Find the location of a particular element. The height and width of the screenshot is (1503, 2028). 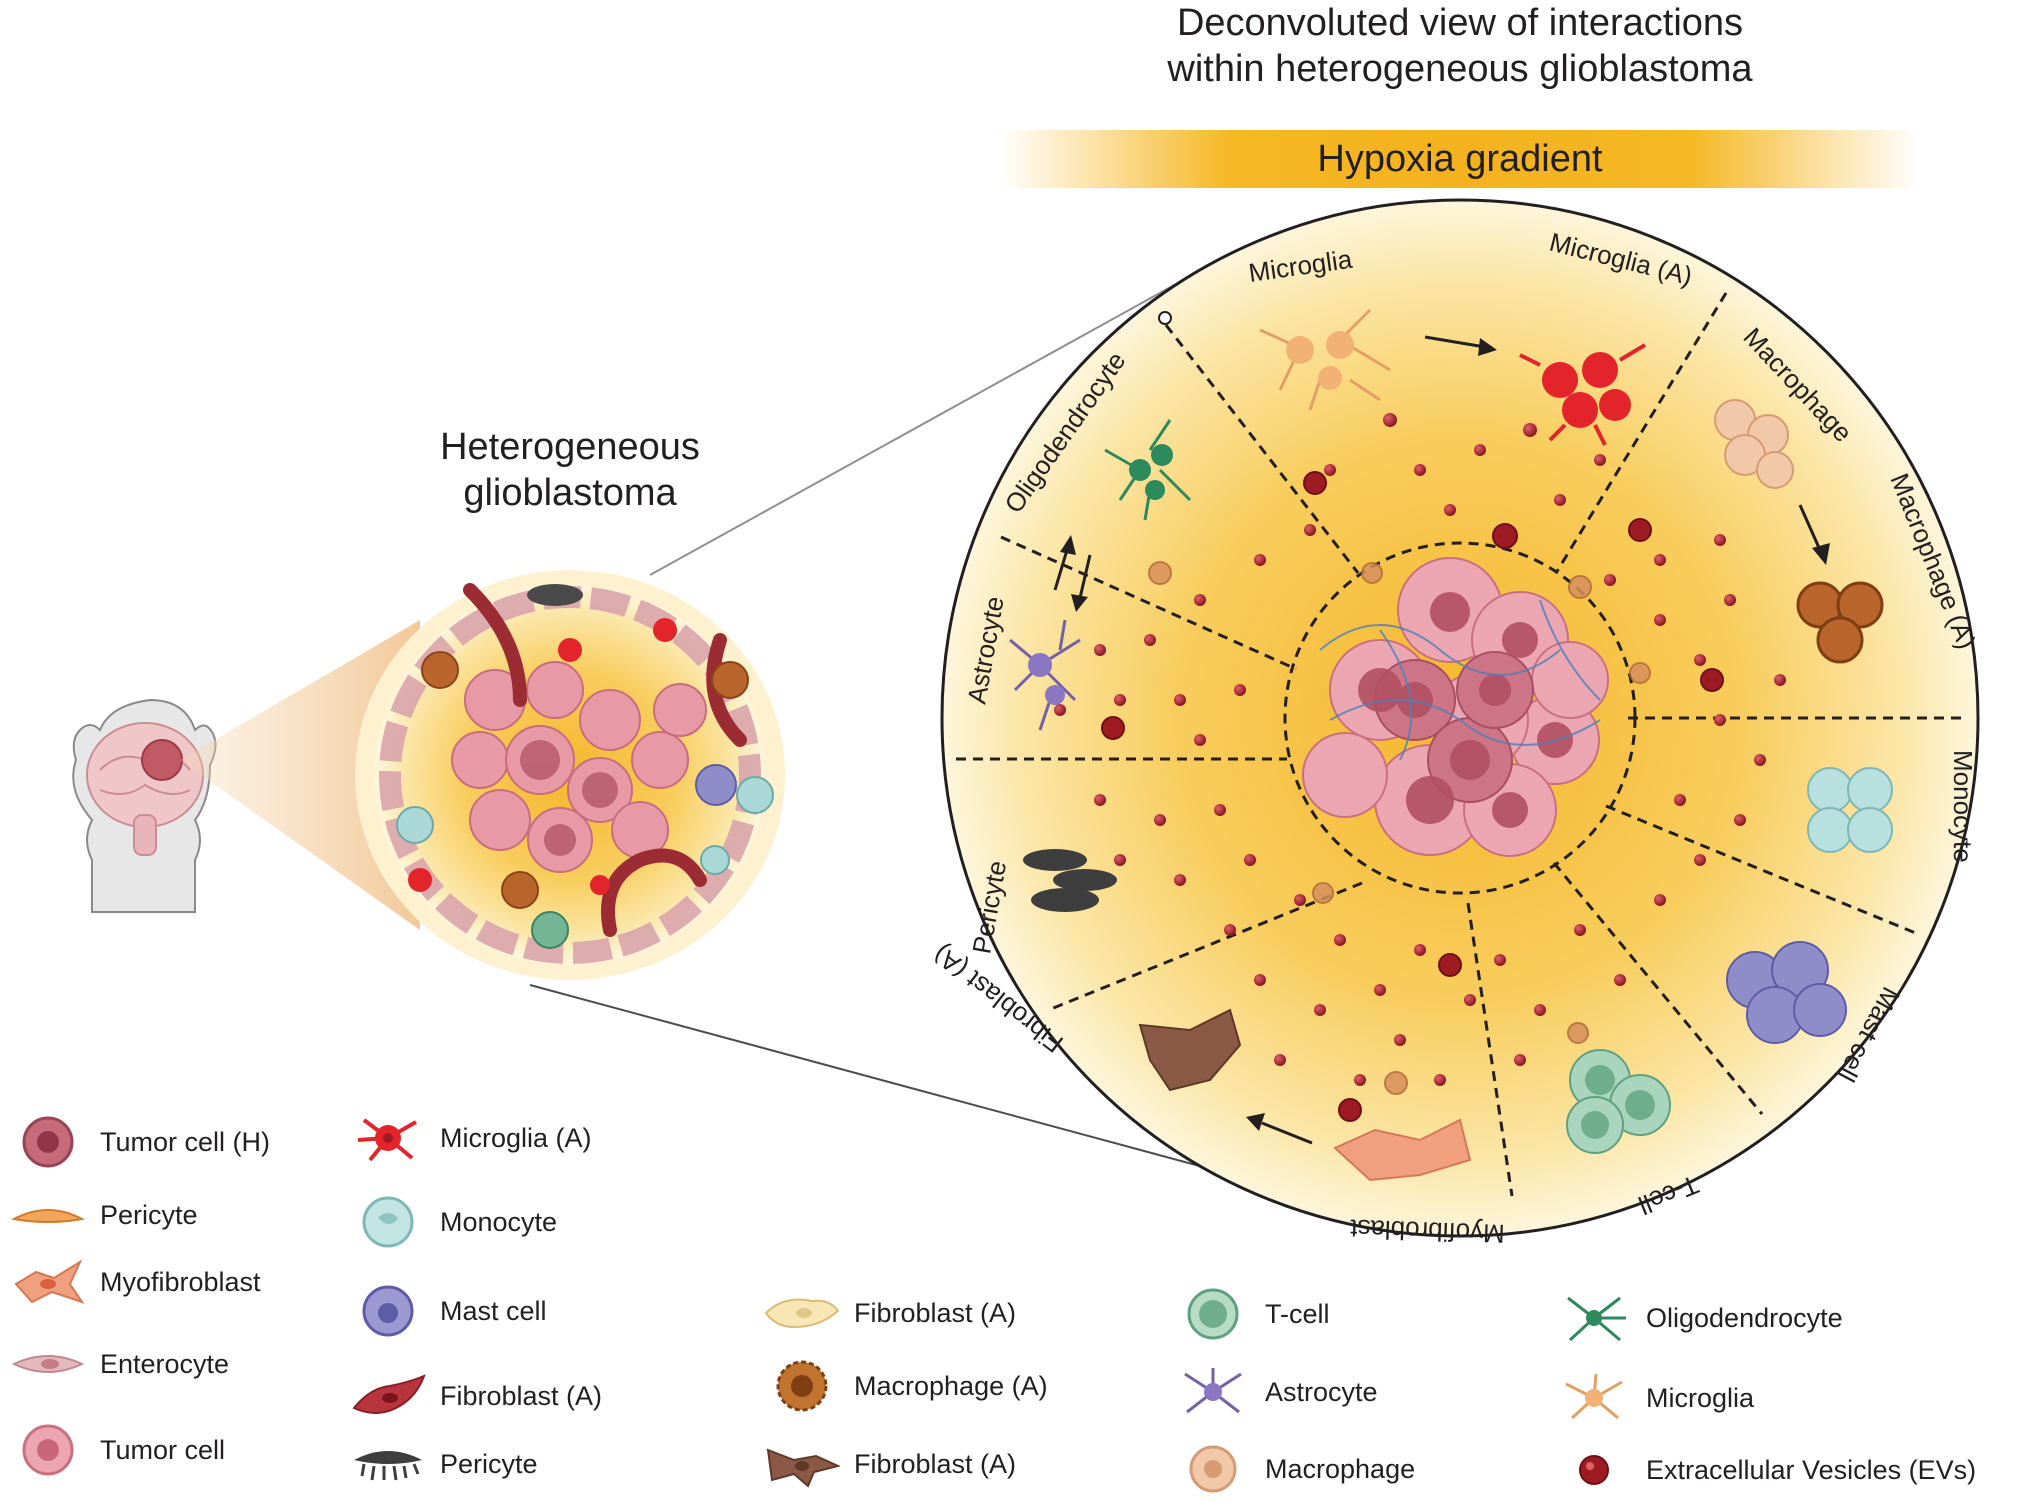

legend-item-astrocyte: Astrocyte is located at coordinates (1276, 1392).